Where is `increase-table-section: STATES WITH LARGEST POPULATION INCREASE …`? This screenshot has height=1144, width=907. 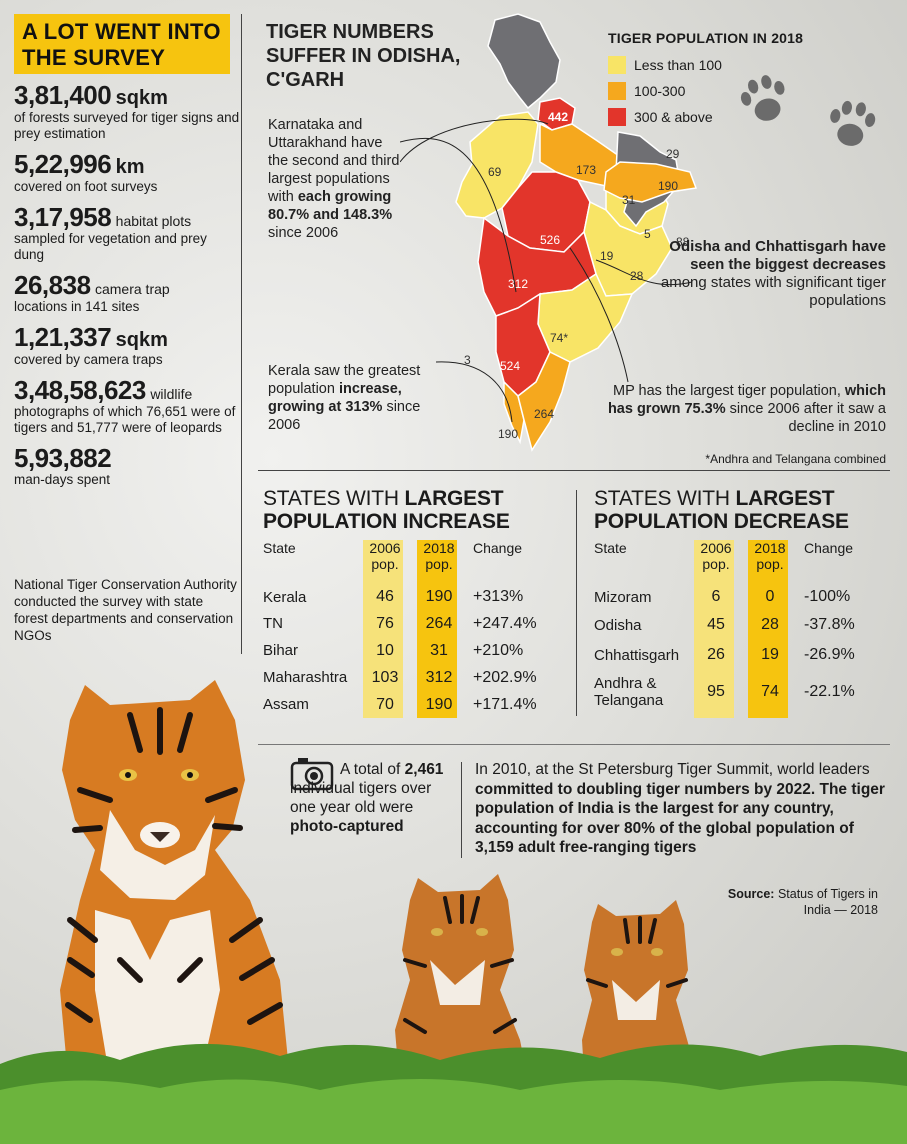 increase-table-section: STATES WITH LARGEST POPULATION INCREASE … is located at coordinates (413, 602).